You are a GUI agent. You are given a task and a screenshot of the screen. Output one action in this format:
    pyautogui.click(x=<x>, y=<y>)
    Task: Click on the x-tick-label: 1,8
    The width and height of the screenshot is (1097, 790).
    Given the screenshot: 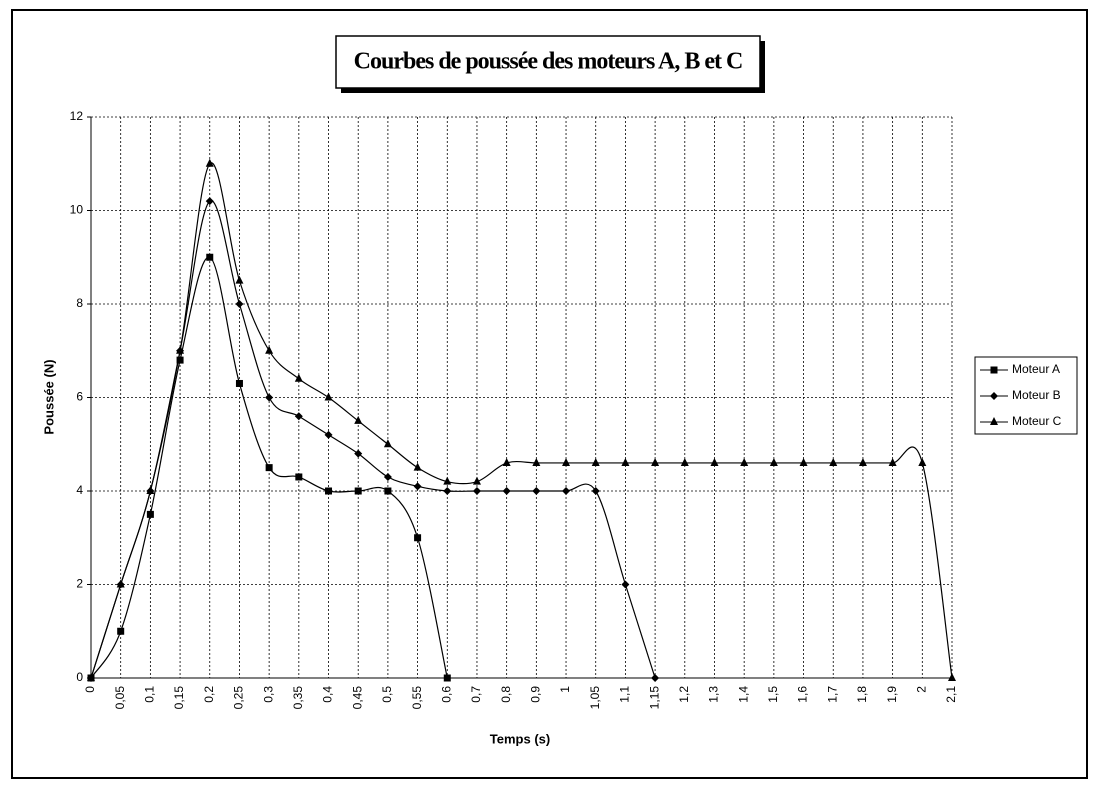 What is the action you would take?
    pyautogui.click(x=862, y=694)
    